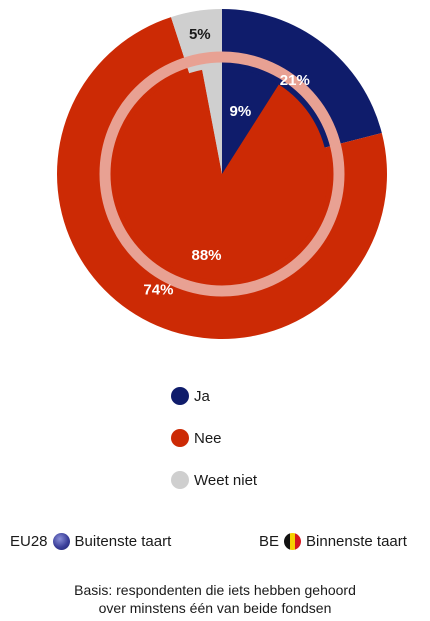  What do you see at coordinates (226, 480) in the screenshot?
I see `legend-label-weet-niet: Weet niet` at bounding box center [226, 480].